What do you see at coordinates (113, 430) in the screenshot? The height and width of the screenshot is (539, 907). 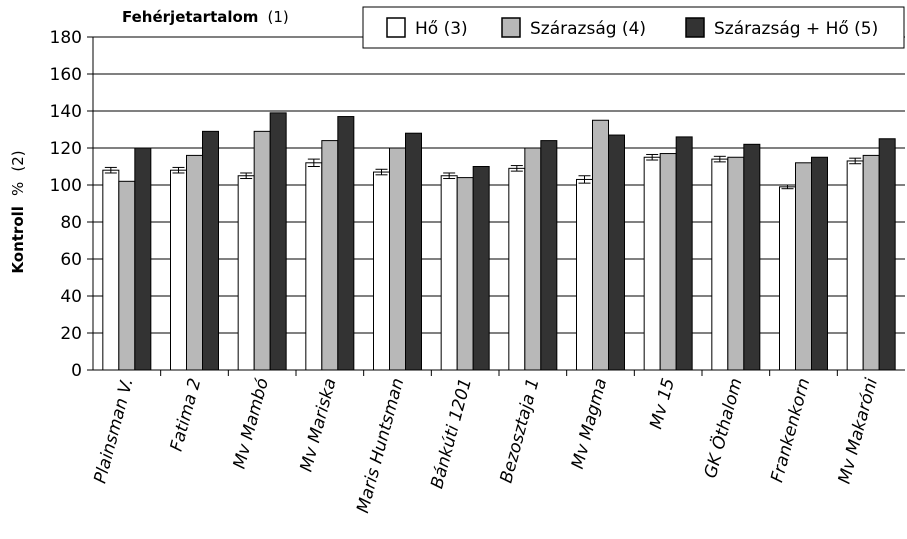 I see `x-tick-label: Plainsman V.` at bounding box center [113, 430].